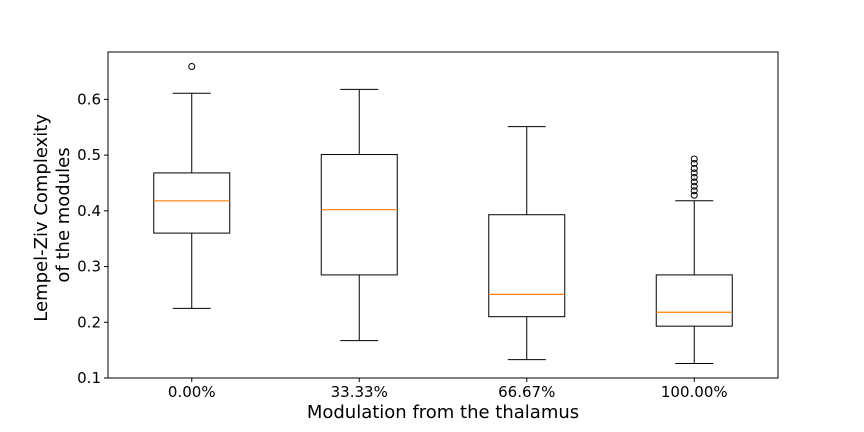 This screenshot has width=864, height=432. Describe the element at coordinates (89, 267) in the screenshot. I see `y-tick-label: 0.3` at that location.